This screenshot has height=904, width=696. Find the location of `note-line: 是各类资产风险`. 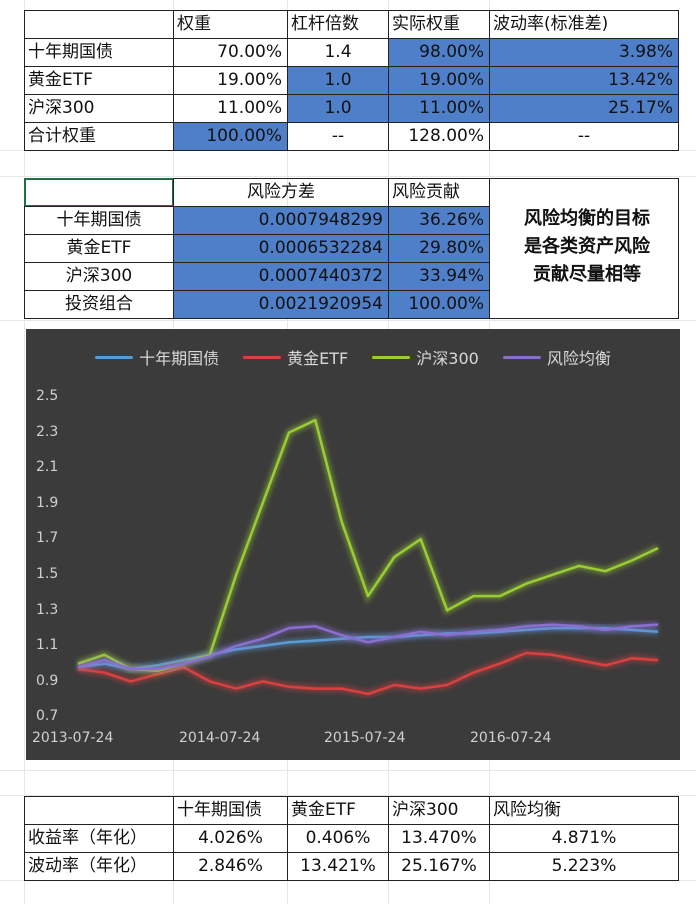

note-line: 是各类资产风险 is located at coordinates (587, 246).